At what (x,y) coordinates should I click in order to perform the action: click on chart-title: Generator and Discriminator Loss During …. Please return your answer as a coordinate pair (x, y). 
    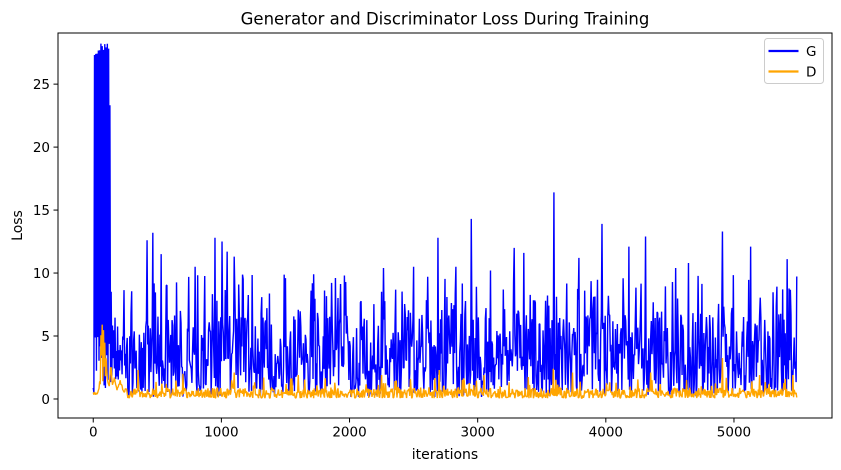
    Looking at the image, I should click on (445, 19).